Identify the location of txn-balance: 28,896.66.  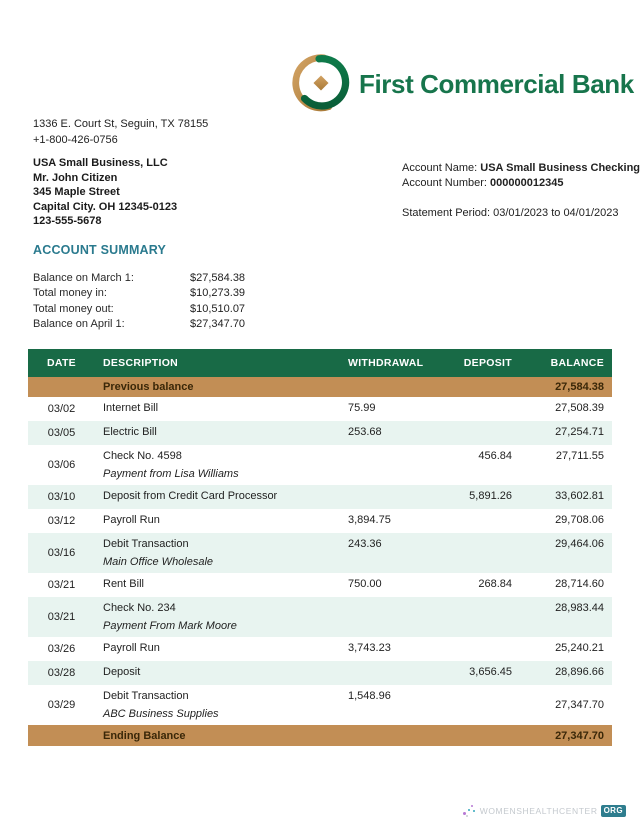
(579, 672).